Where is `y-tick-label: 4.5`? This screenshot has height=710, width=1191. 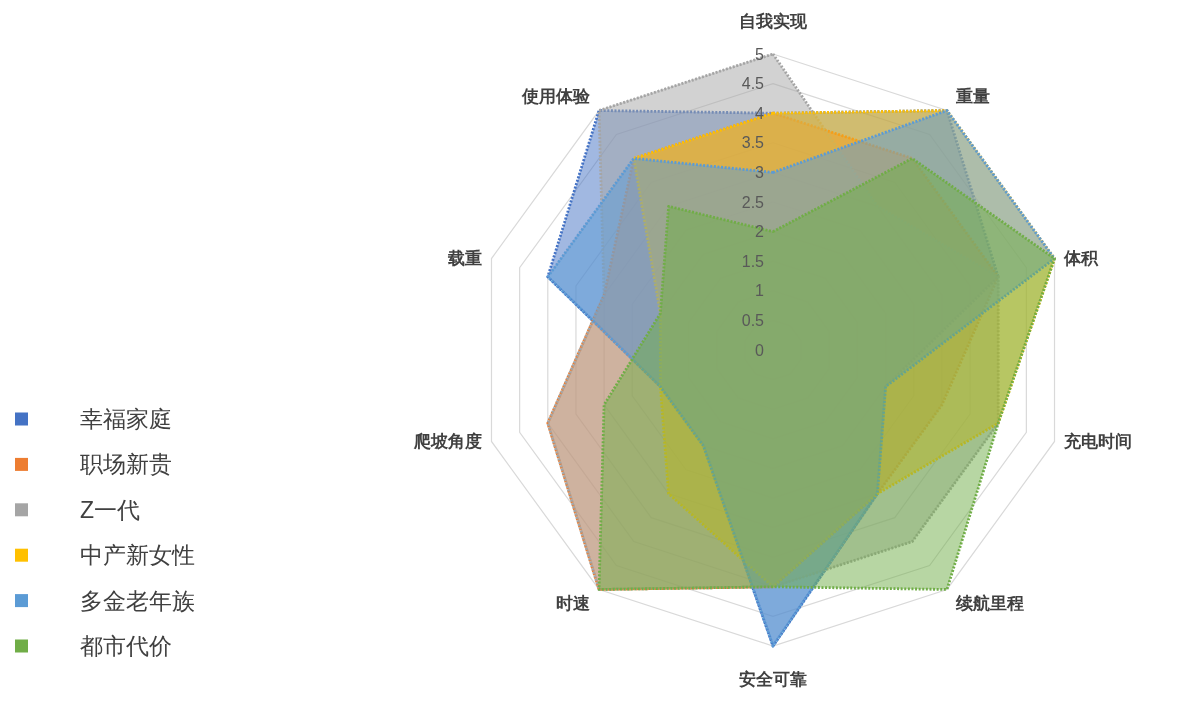 y-tick-label: 4.5 is located at coordinates (752, 84).